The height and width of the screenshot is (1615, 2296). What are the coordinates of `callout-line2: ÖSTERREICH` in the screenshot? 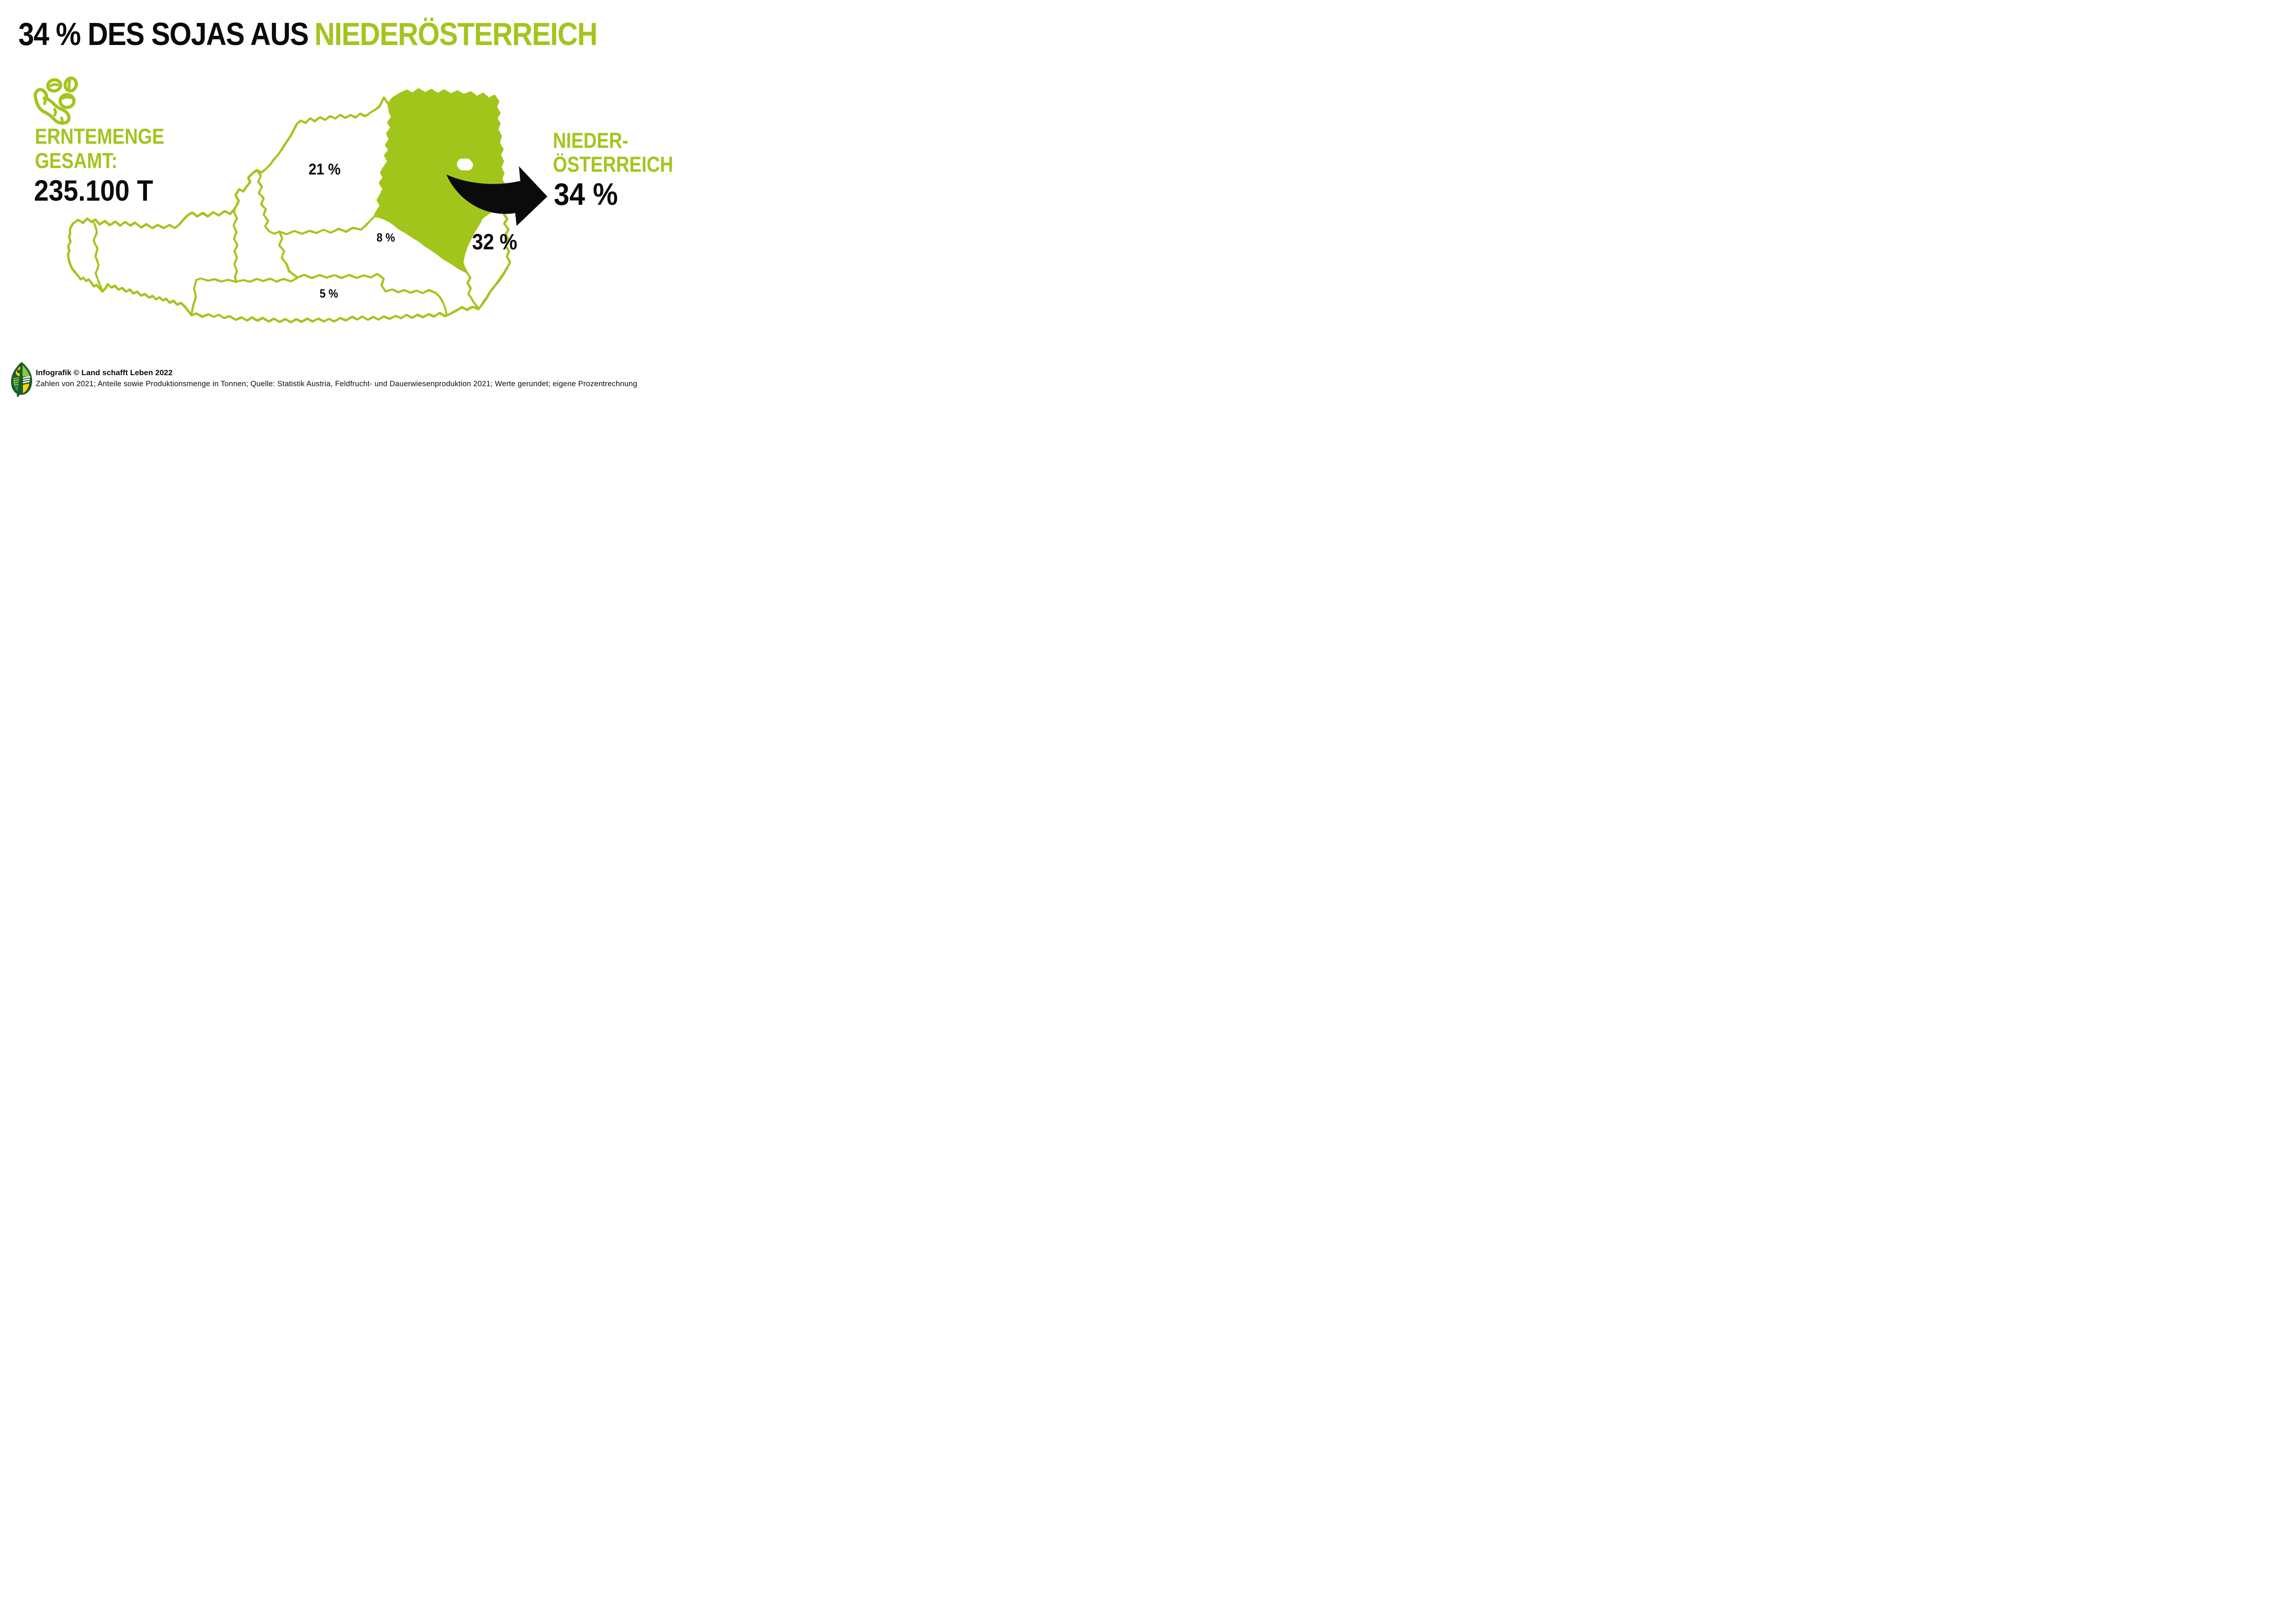 It's located at (613, 164).